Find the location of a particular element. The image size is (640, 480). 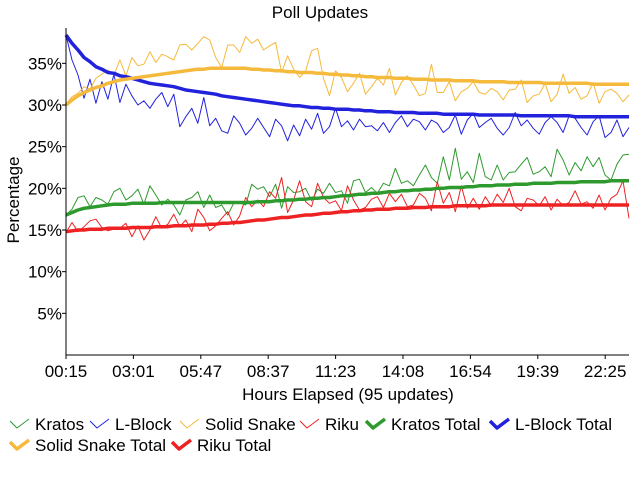

x-tick-label: 22:25 is located at coordinates (605, 371).